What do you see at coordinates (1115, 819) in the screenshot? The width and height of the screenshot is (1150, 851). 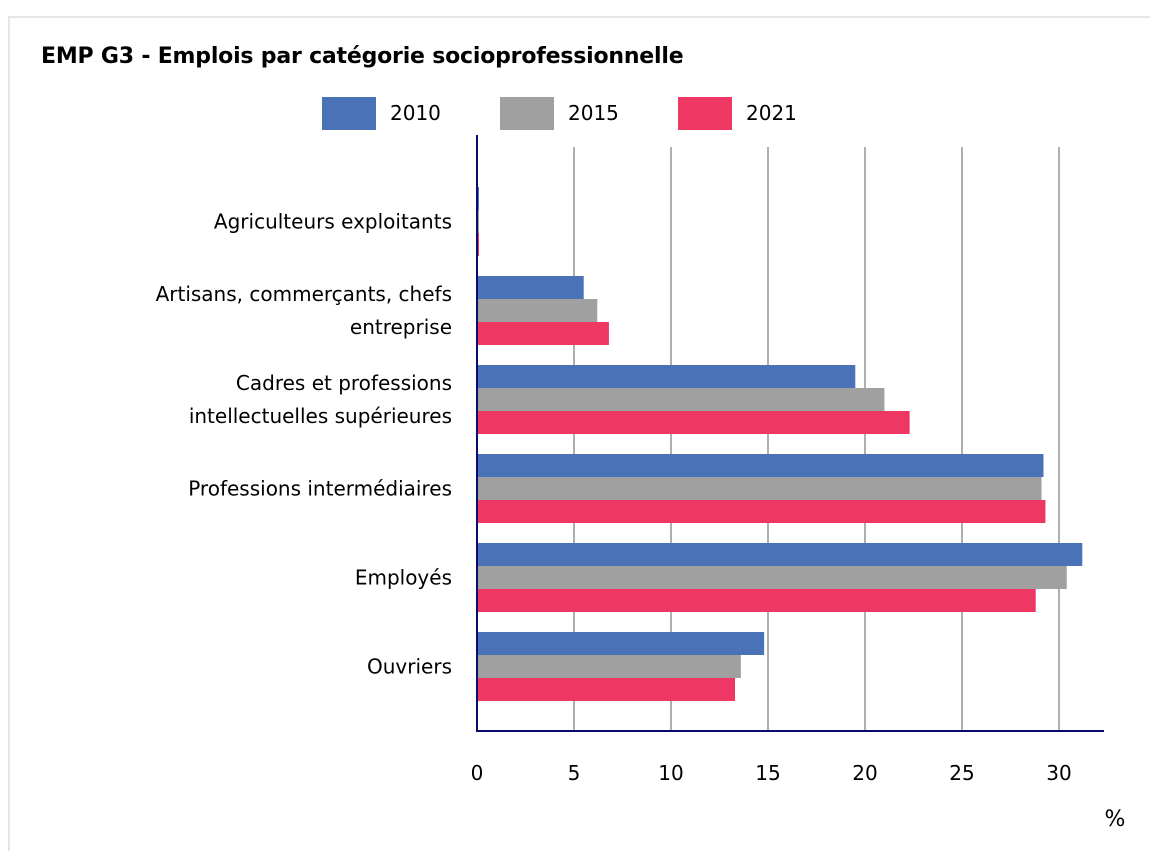 I see `x-axis-unit-label: %` at bounding box center [1115, 819].